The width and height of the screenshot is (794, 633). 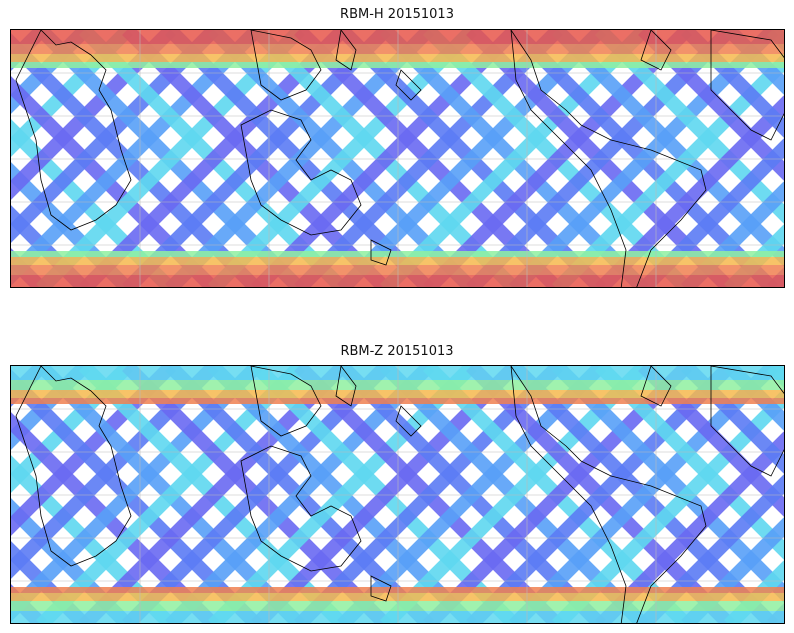 I want to click on panel-2-title: RBM-Z 20151013, so click(x=397, y=351).